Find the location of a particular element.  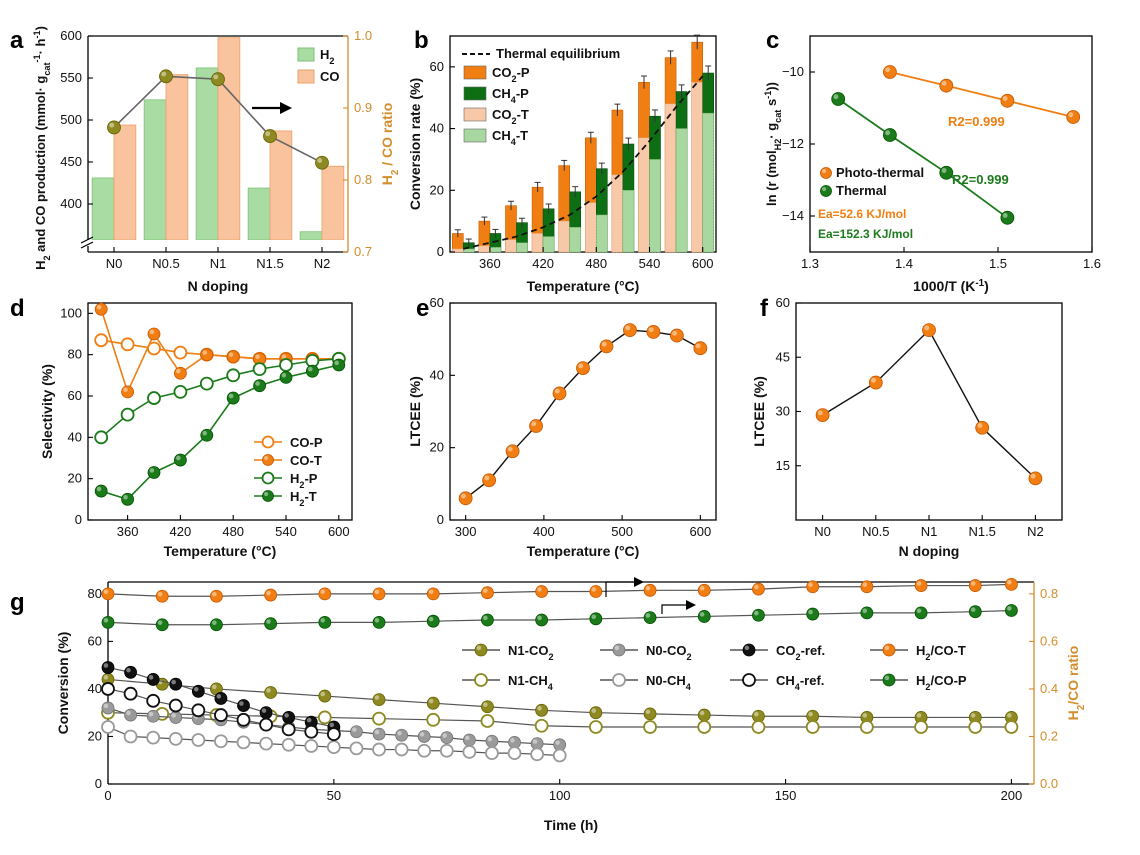

point-CO-T is located at coordinates (127, 392).